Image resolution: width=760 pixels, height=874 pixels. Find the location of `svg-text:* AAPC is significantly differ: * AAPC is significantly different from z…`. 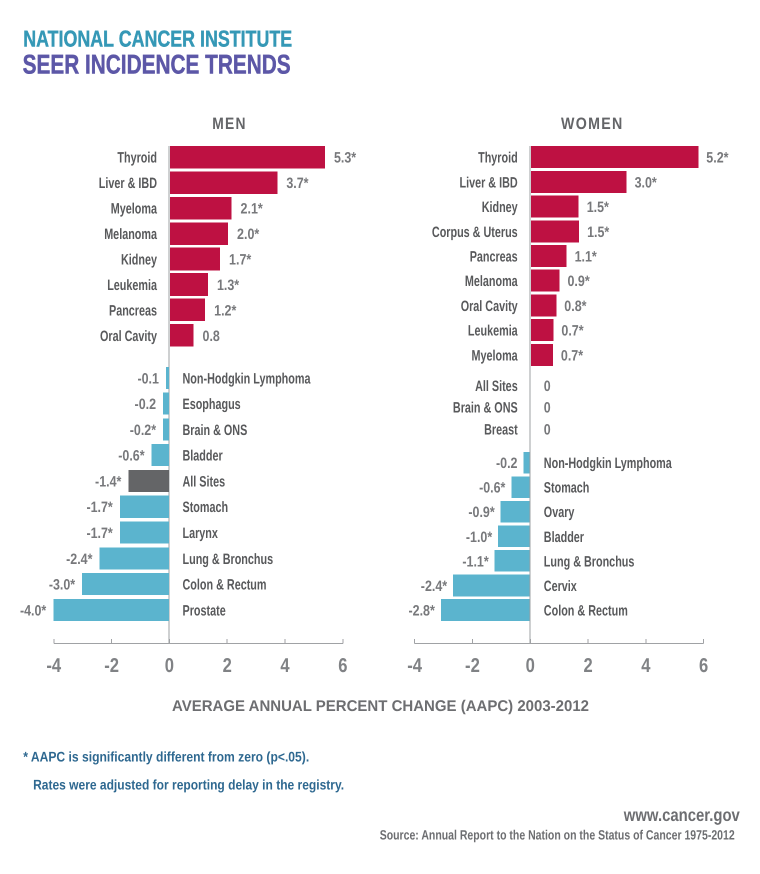

svg-text:* AAPC is significantly differ: * AAPC is significantly different from z… is located at coordinates (166, 757).